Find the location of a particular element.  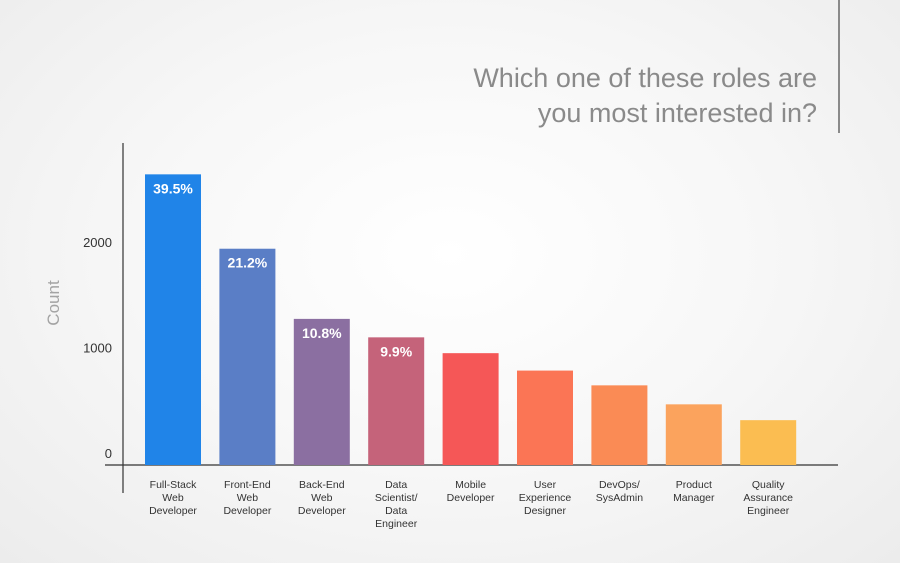

x-tick-label: Data Scientist/Data Engineer is located at coordinates (396, 504).